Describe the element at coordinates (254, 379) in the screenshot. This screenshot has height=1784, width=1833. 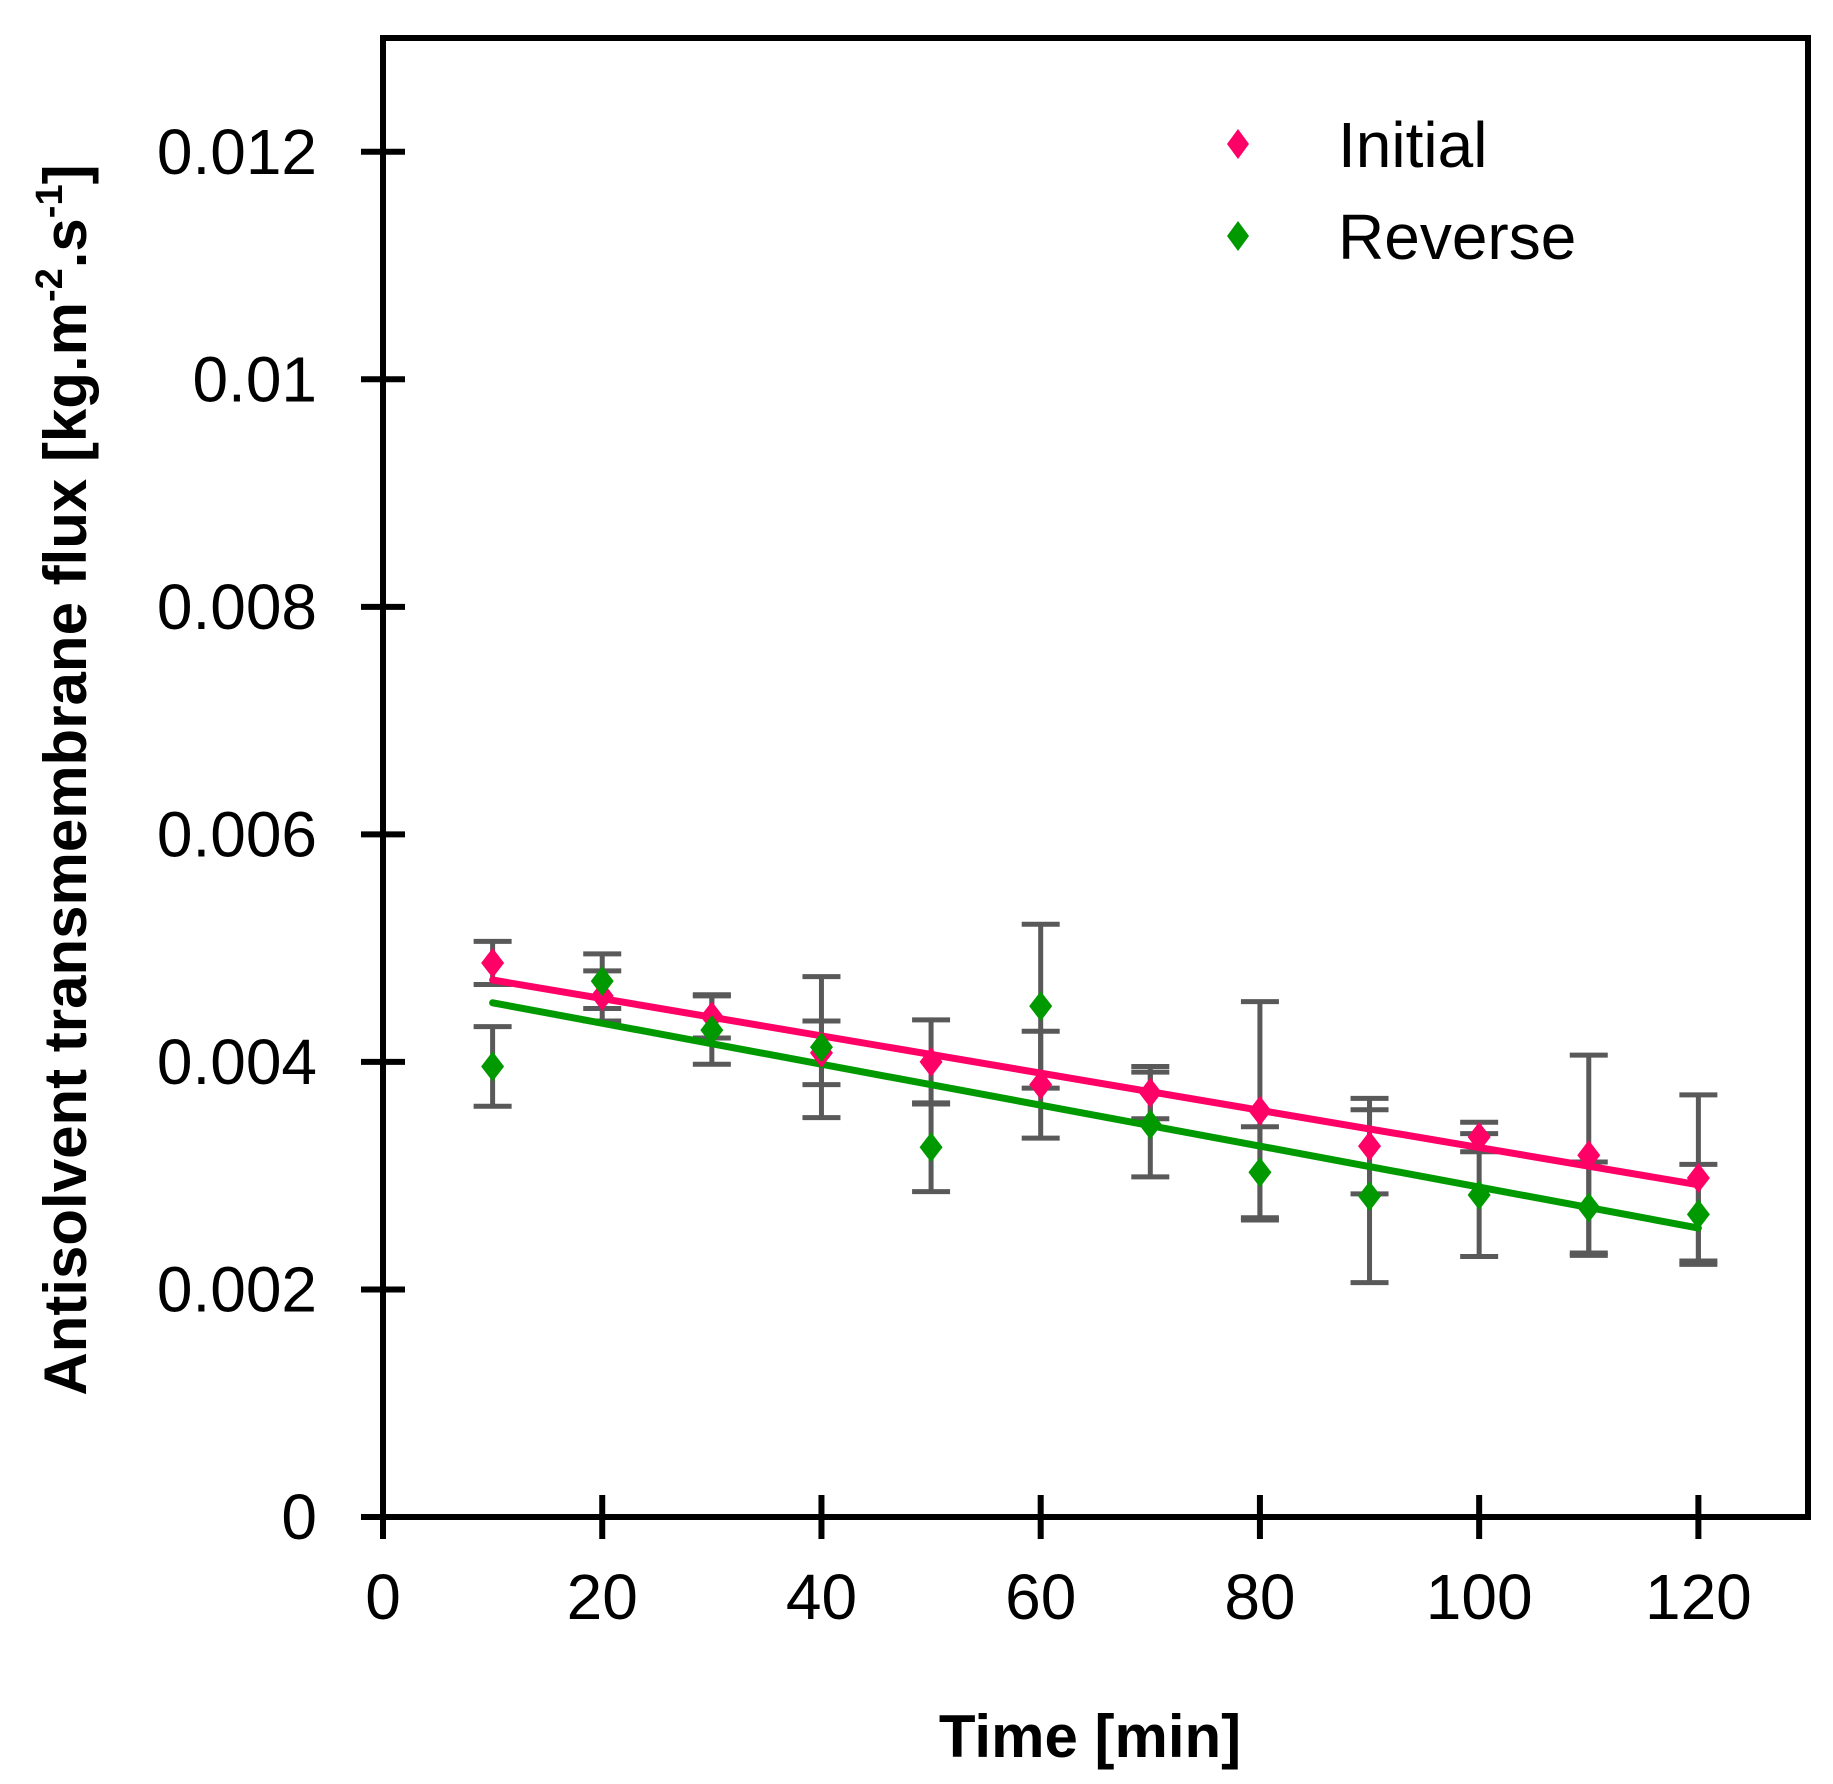
I see `y-tick-label: 0.01` at that location.